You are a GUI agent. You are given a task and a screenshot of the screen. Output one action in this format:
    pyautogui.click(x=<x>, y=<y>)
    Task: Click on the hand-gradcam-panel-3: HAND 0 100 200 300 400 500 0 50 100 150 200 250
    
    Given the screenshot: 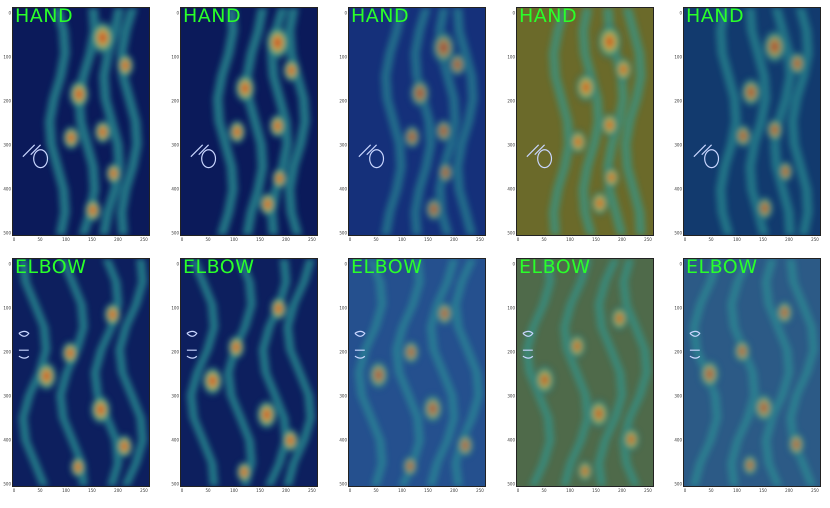 What is the action you would take?
    pyautogui.click(x=413, y=123)
    